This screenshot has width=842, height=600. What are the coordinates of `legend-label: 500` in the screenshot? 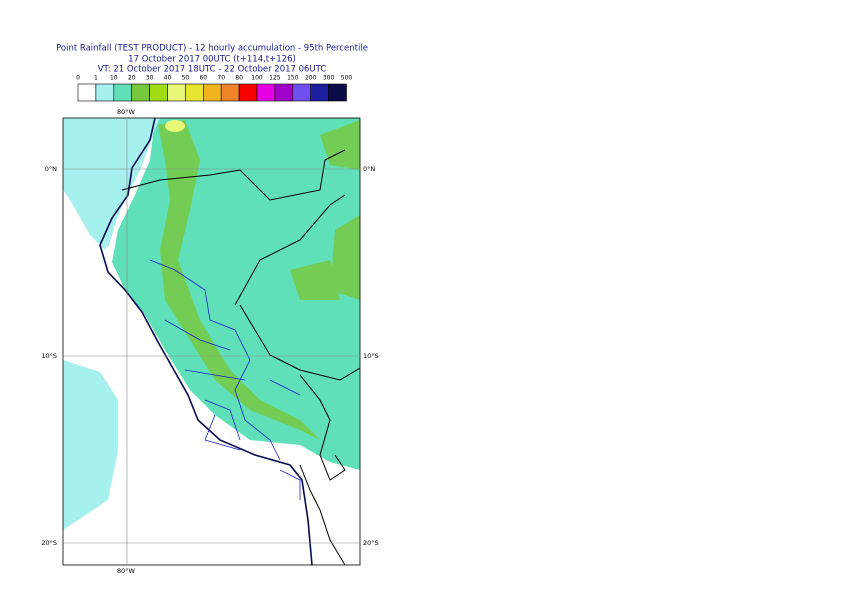 It's located at (347, 78).